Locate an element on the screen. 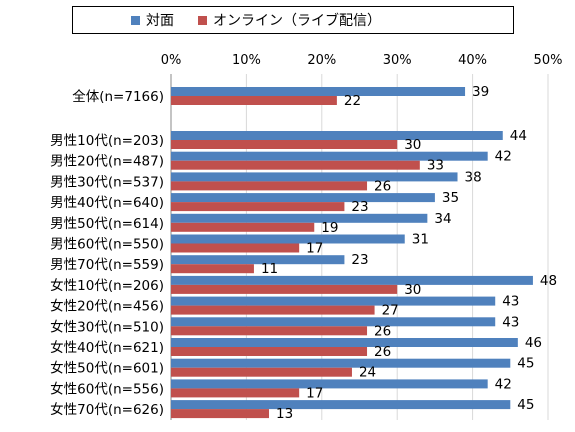  category-label: 男性50代(n=614) is located at coordinates (107, 224).